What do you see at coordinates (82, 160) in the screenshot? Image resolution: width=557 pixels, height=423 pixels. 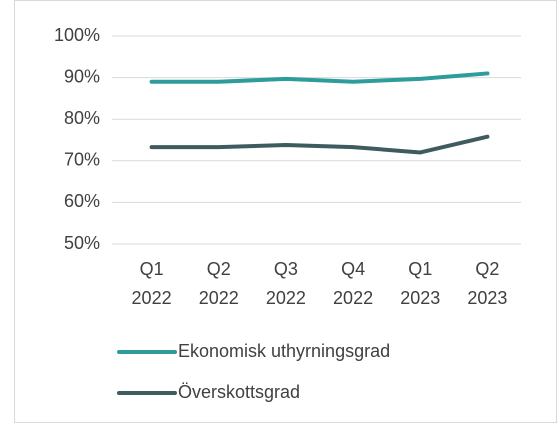 I see `y-tick-label: 70%` at bounding box center [82, 160].